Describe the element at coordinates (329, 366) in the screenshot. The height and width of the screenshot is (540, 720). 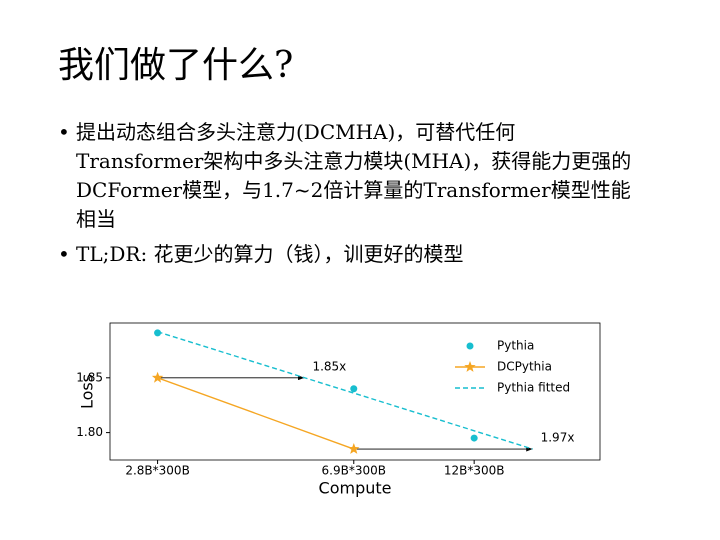
I see `annotation-label: 1.85x` at that location.